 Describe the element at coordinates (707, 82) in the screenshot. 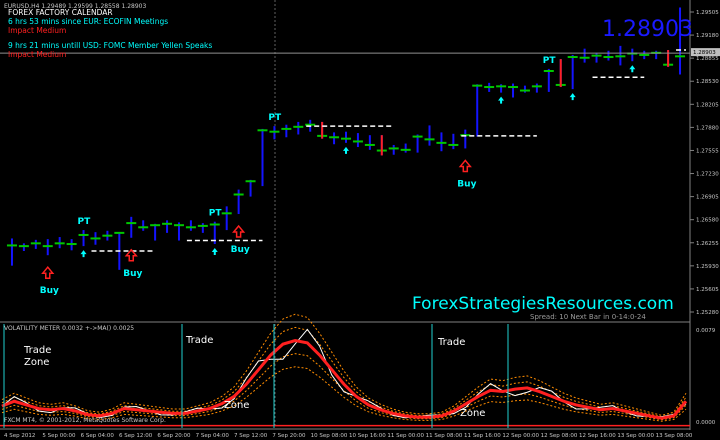

I see `price-tick-label: 1.28530` at that location.